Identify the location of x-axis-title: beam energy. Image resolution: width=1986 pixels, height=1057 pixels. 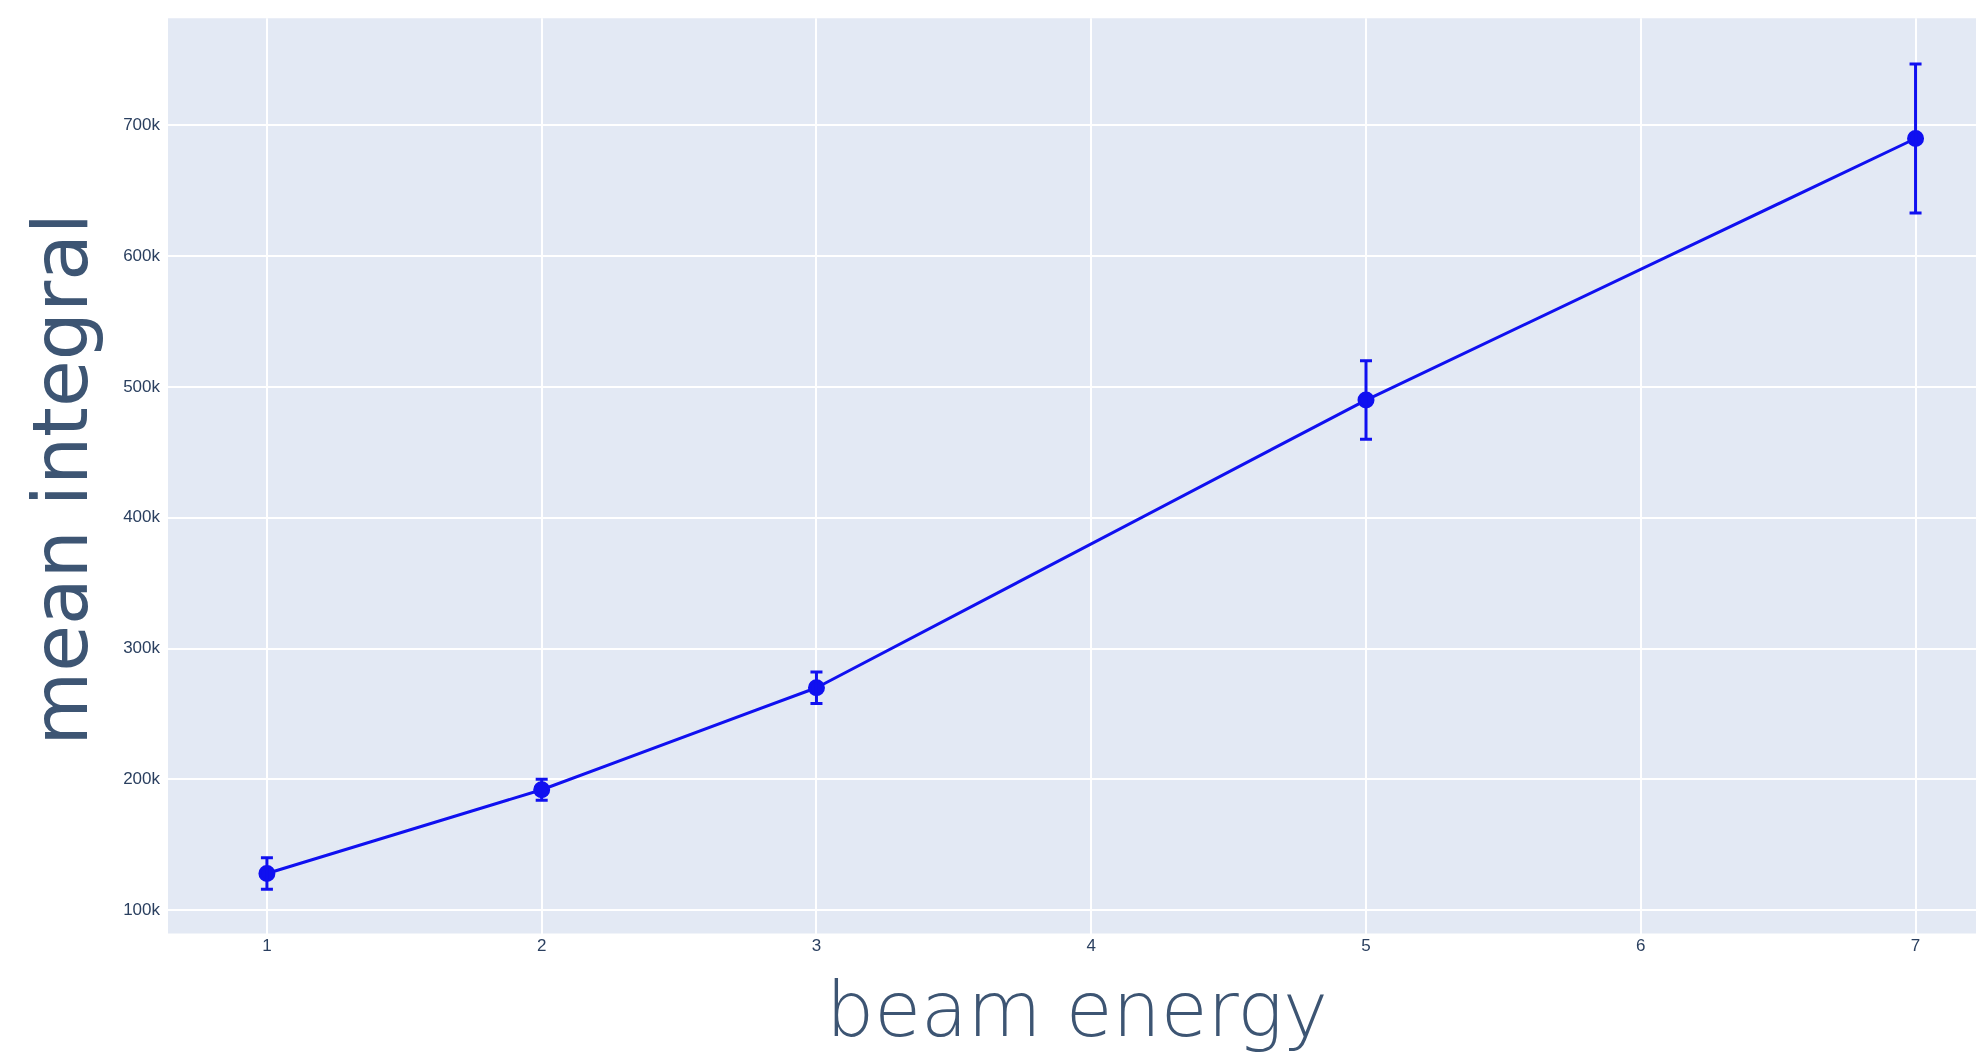
(1077, 1009).